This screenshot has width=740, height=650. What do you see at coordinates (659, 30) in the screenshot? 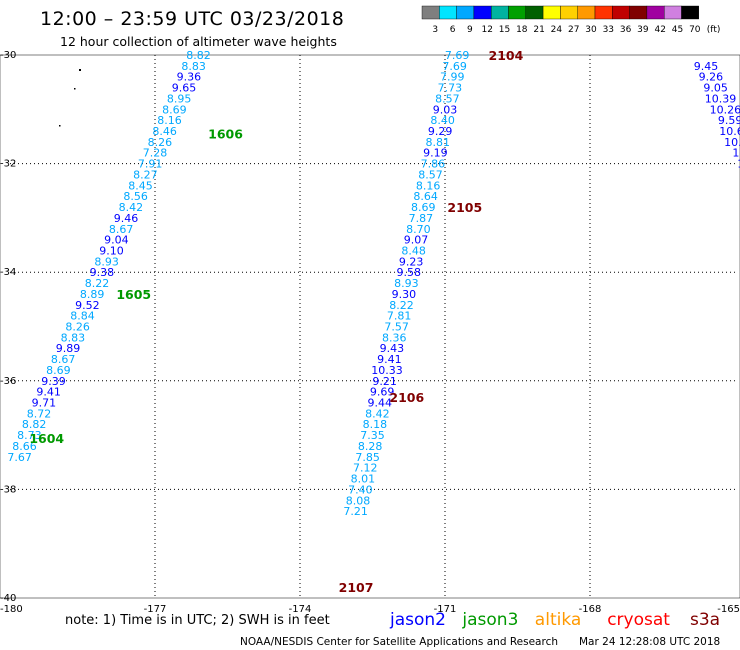
I see `scale-label: 42` at bounding box center [659, 30].